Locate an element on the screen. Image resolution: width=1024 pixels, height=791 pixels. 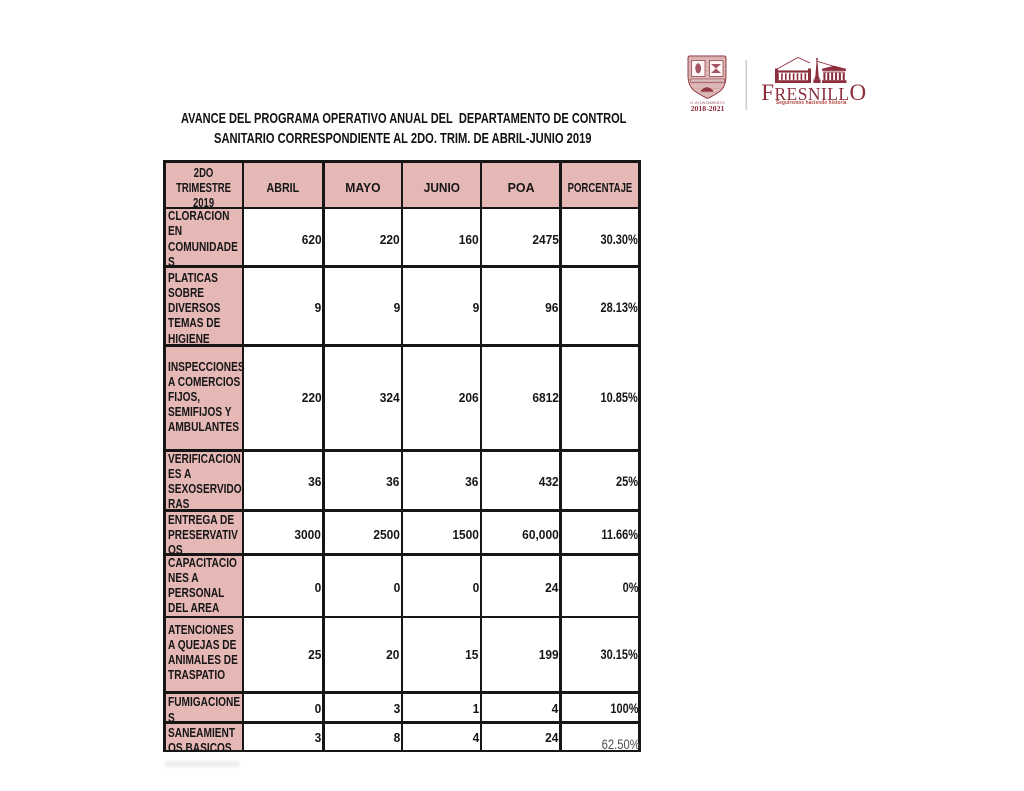
svg-text: H. AYUNTAMIENTO is located at coordinates (707, 103).